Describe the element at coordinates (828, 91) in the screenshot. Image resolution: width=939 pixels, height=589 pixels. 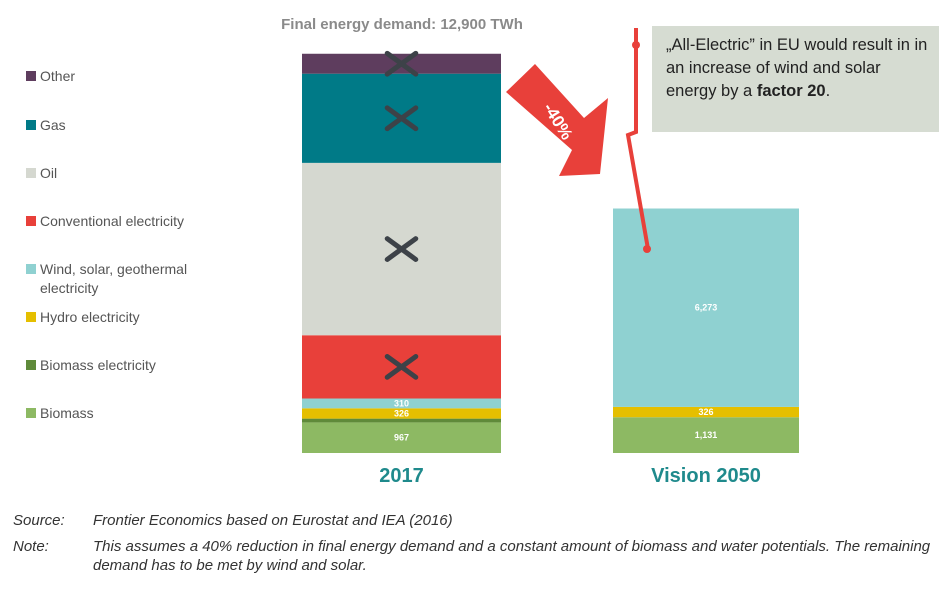
I see `callout-end: .` at that location.